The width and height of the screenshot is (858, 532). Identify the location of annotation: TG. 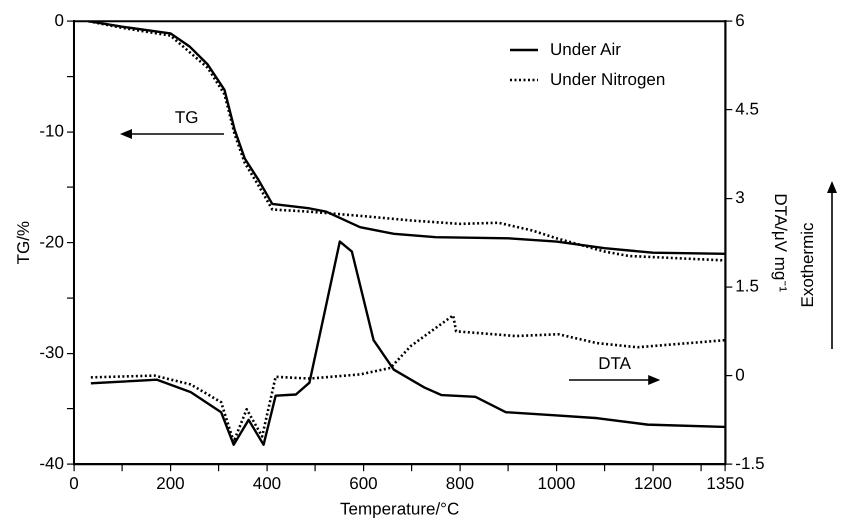
(187, 118).